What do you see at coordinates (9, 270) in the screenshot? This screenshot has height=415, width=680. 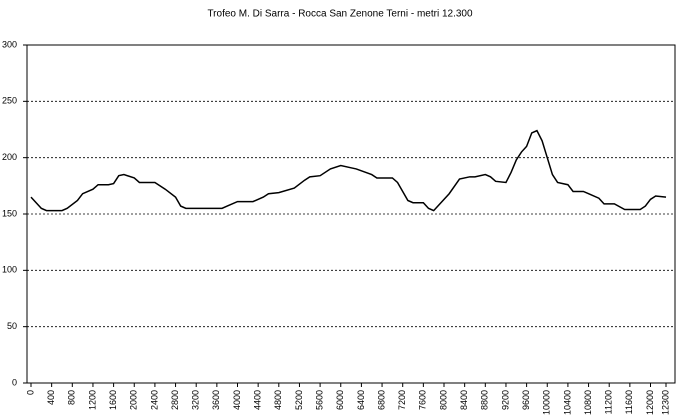 I see `y-tick-label: 100` at bounding box center [9, 270].